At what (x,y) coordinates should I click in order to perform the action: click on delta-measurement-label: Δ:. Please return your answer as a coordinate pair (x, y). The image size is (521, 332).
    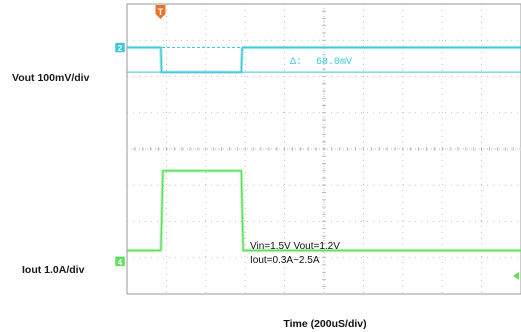
    Looking at the image, I should click on (296, 62).